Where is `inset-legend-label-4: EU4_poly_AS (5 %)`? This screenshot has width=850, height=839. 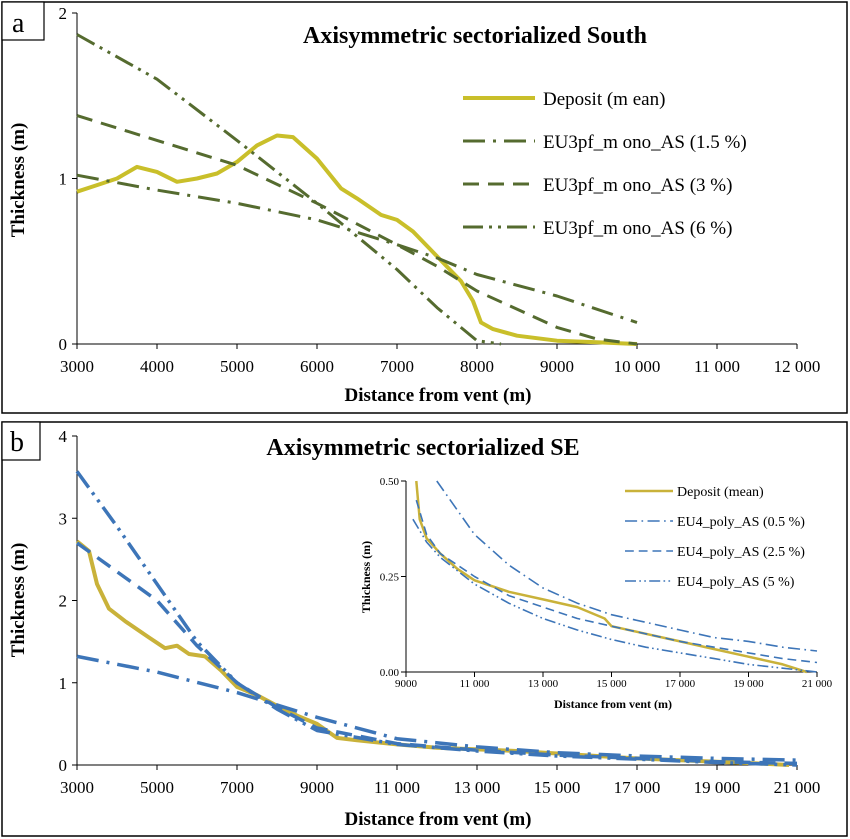
inset-legend-label-4: EU4_poly_AS (5 %) is located at coordinates (736, 582).